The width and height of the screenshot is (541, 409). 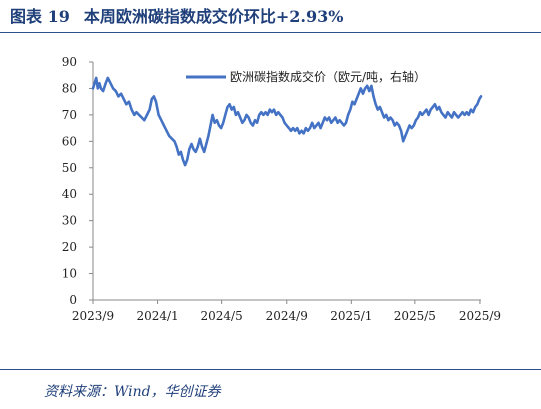 What do you see at coordinates (132, 392) in the screenshot?
I see `source-note: 资料来源：Wind，华创证券` at bounding box center [132, 392].